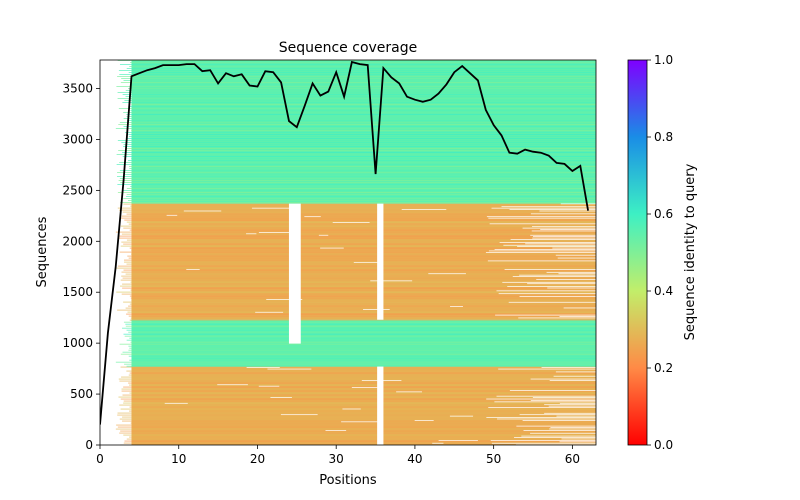 This screenshot has width=800, height=500. Describe the element at coordinates (178, 459) in the screenshot. I see `x-tick-label: 10` at that location.